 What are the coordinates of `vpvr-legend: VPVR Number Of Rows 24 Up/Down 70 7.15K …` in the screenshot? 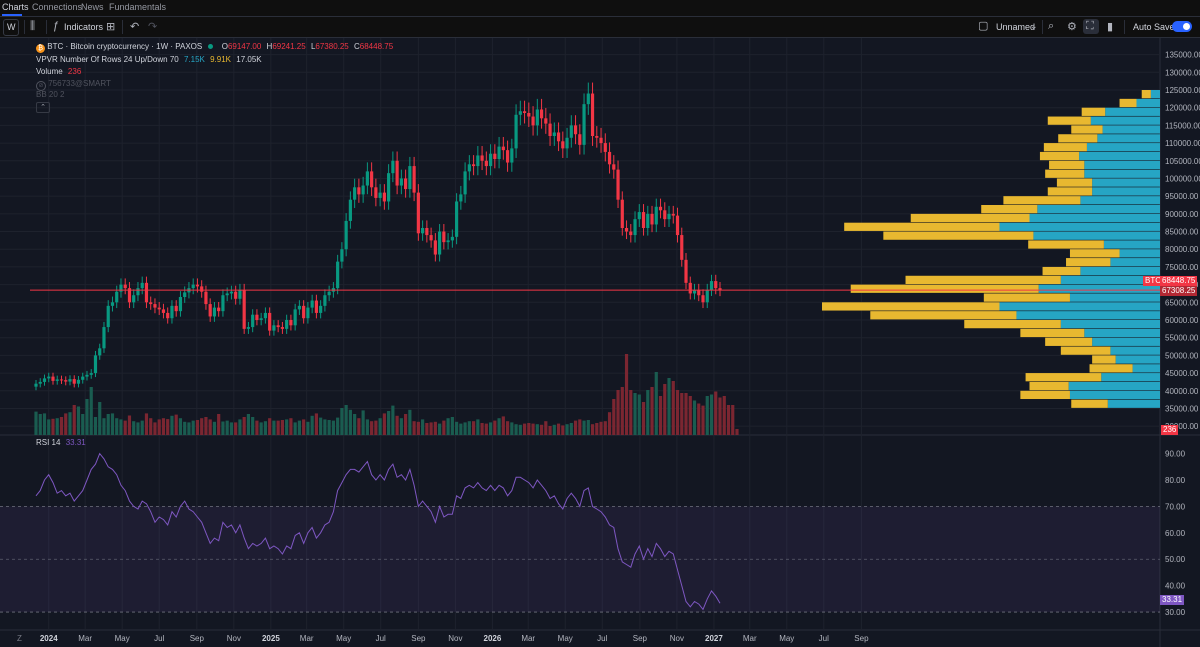 It's located at (149, 59).